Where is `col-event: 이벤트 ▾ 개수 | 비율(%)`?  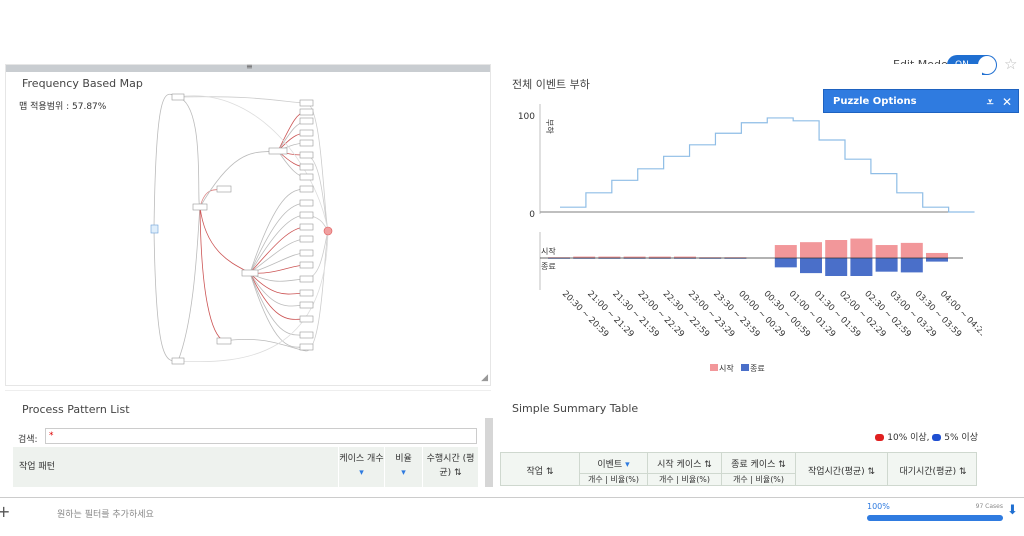 col-event: 이벤트 ▾ 개수 | 비율(%) is located at coordinates (613, 469).